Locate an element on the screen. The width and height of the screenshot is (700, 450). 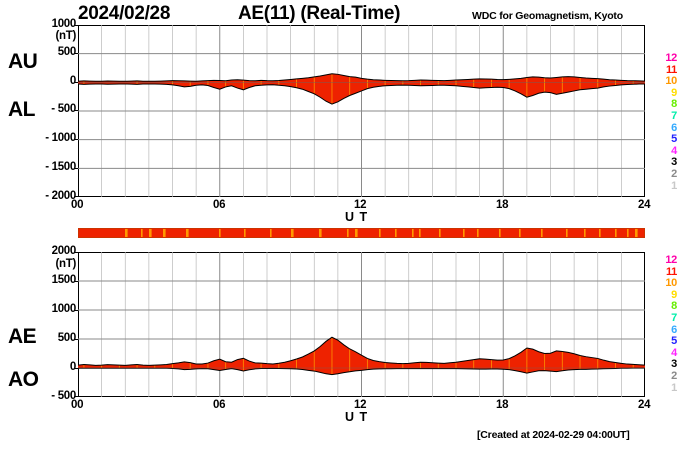
bottom-xlabel-24: 24 is located at coordinates (644, 405).